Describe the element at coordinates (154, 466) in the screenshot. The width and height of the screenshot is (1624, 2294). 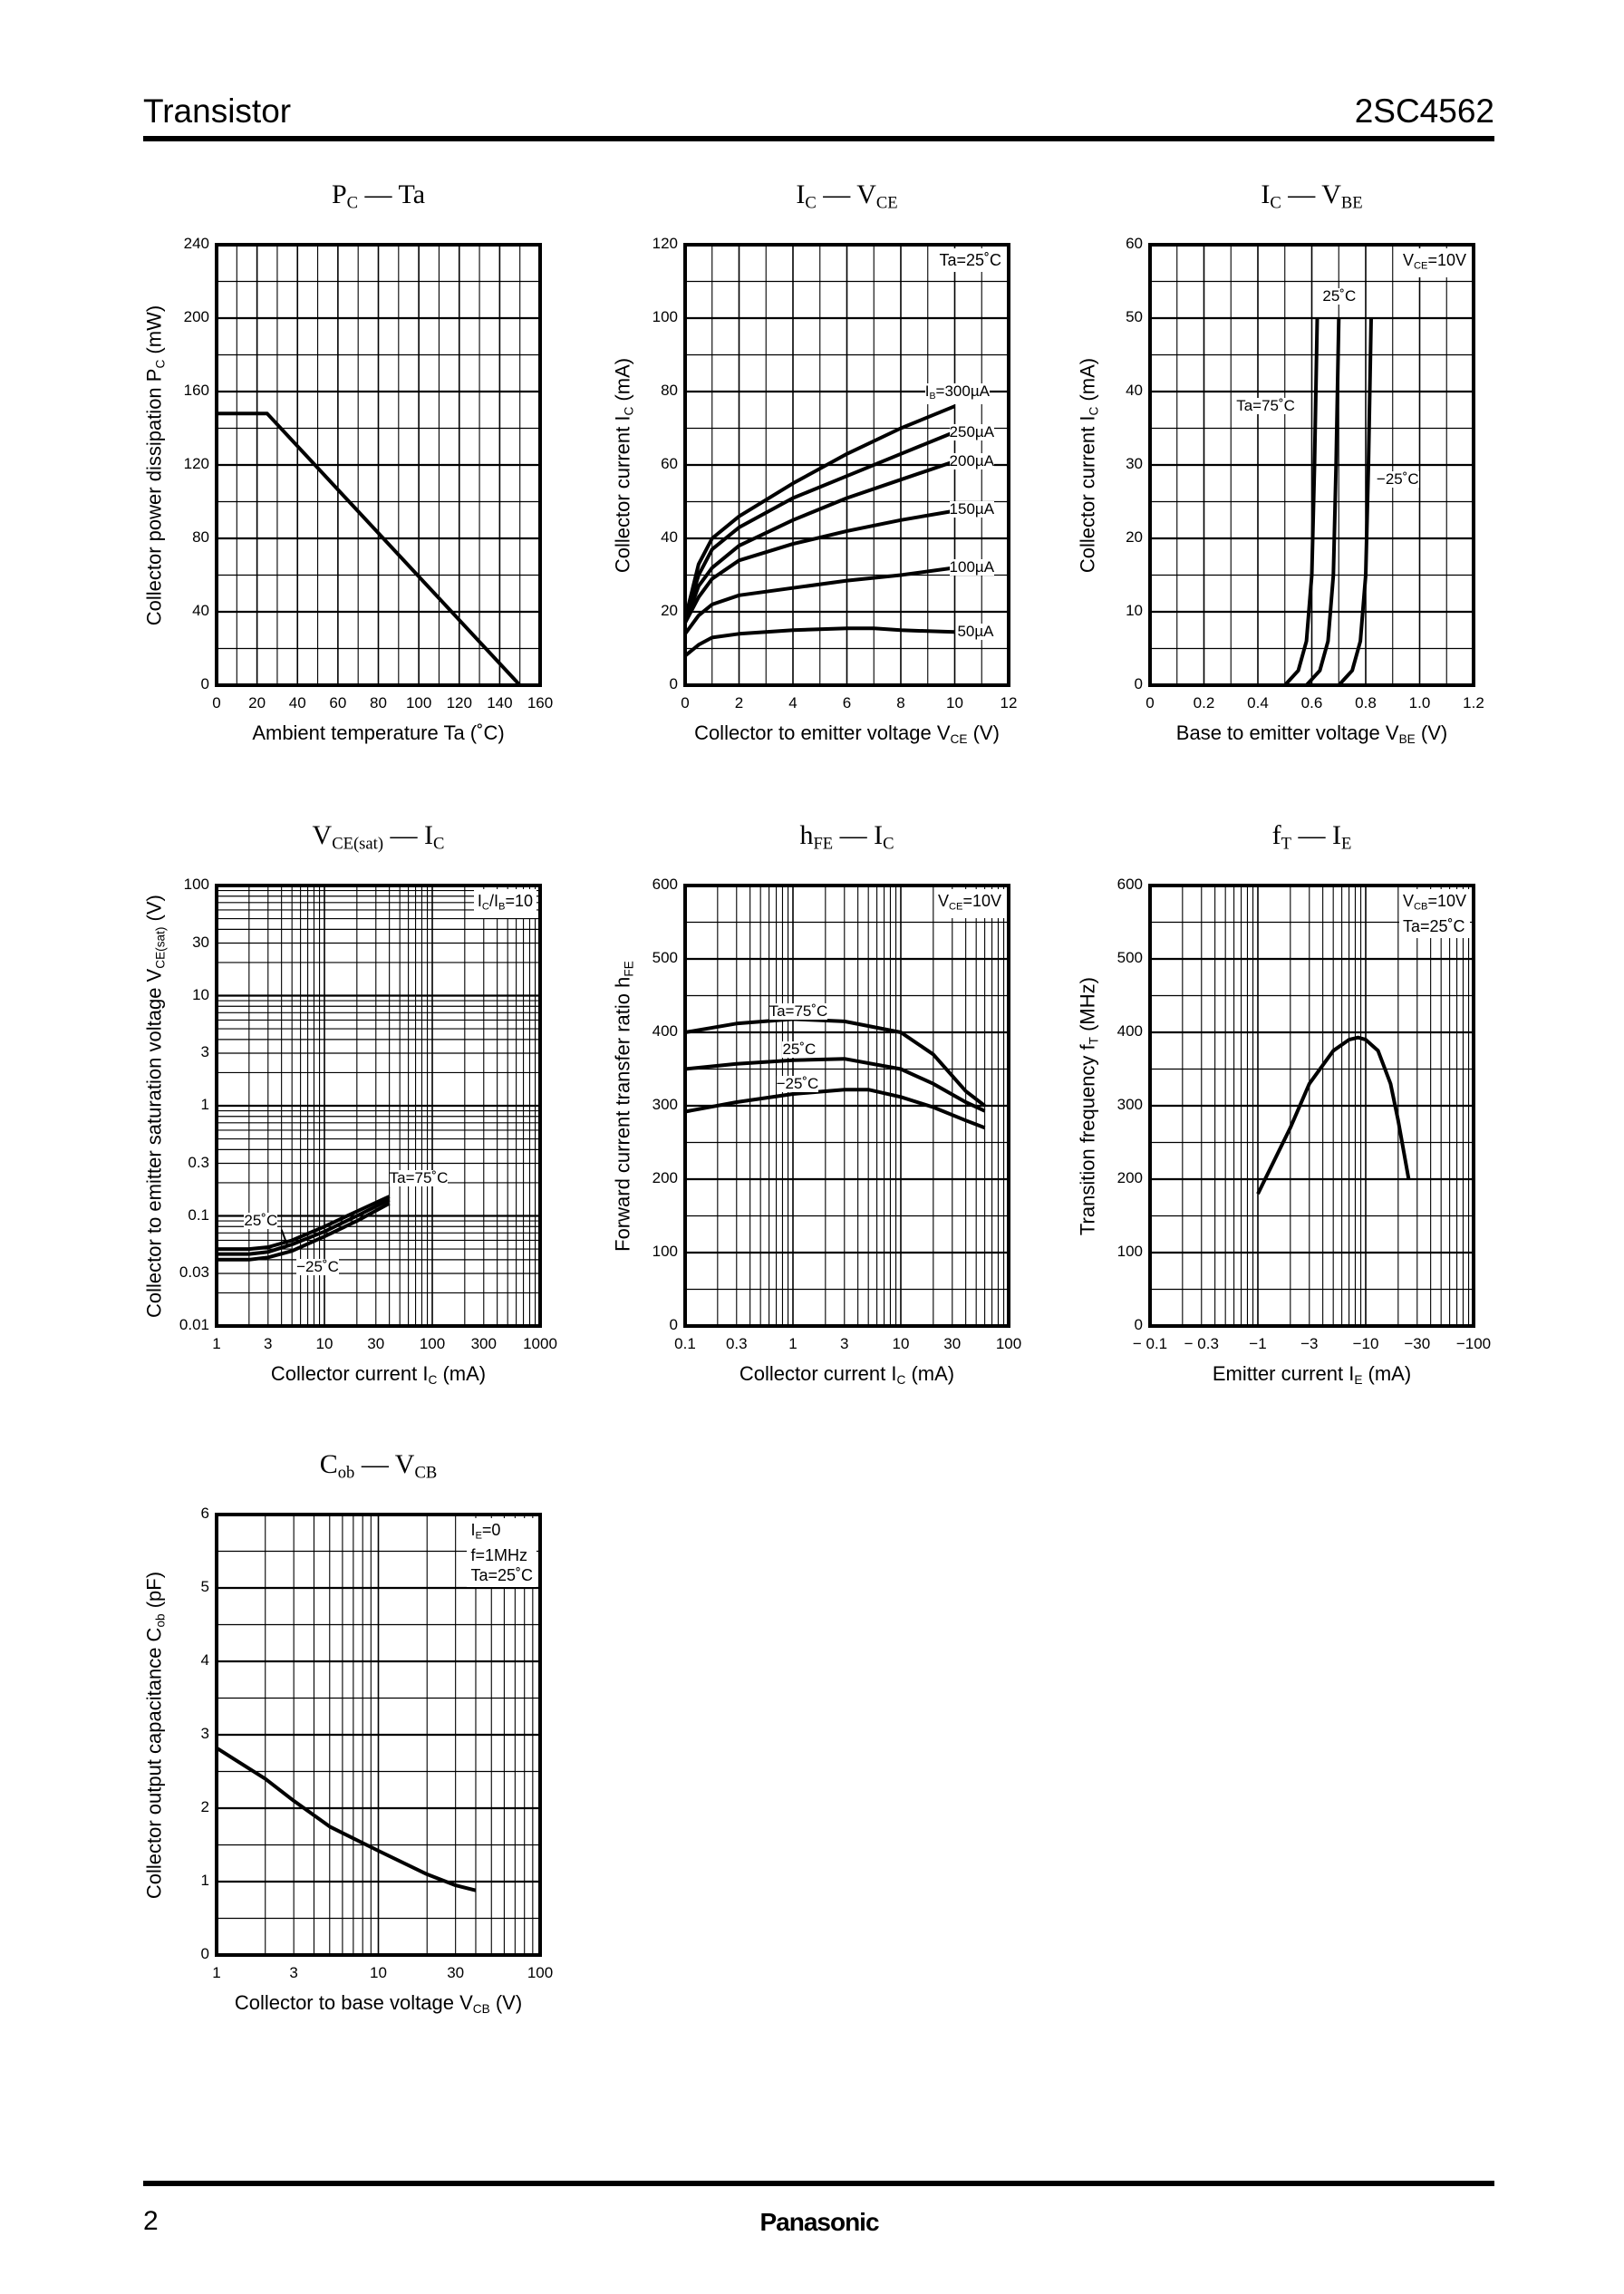
I see `y-axis-label: Collector power dissipation PC (mW)` at that location.